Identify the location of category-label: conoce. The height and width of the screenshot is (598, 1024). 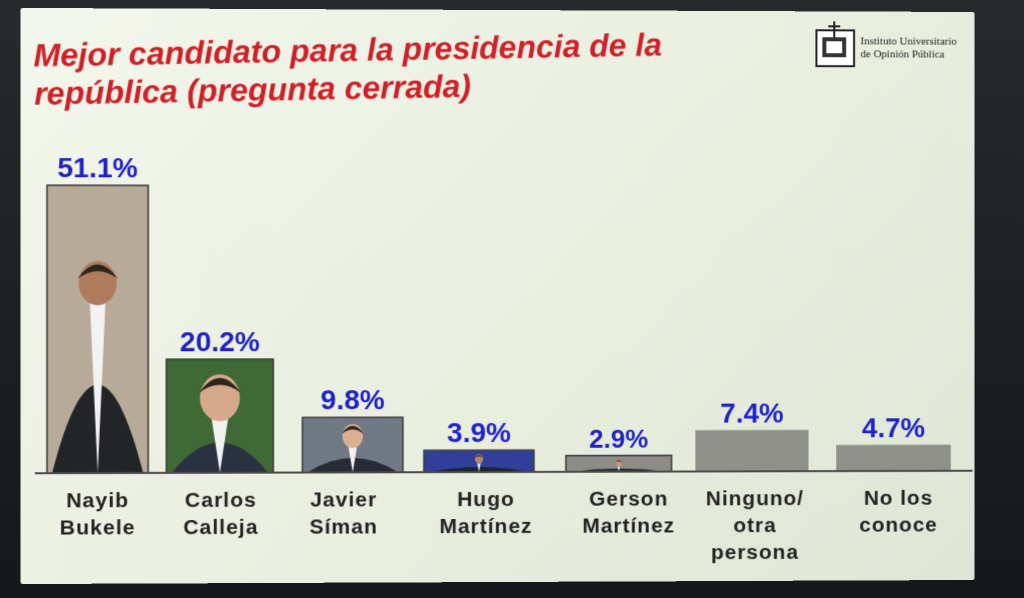
(898, 525).